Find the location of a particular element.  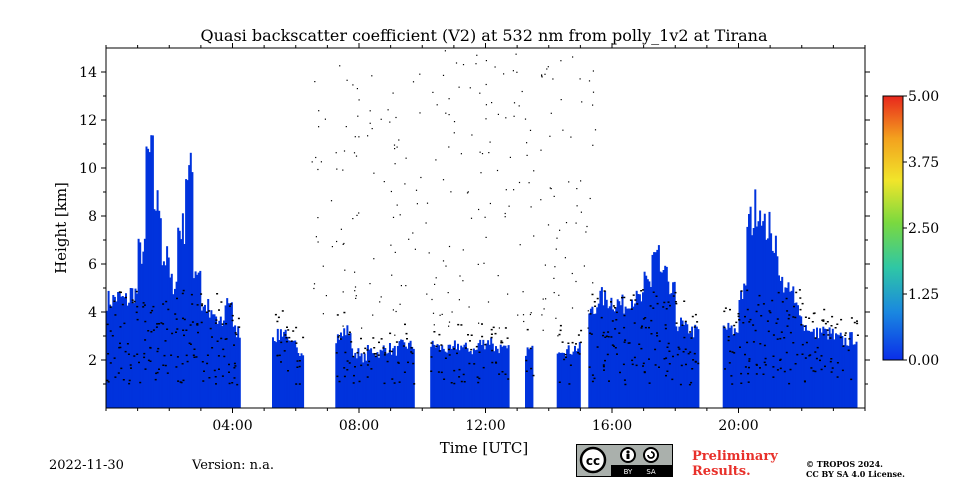

colorbar-tick-label: 1.25 is located at coordinates (923, 295).